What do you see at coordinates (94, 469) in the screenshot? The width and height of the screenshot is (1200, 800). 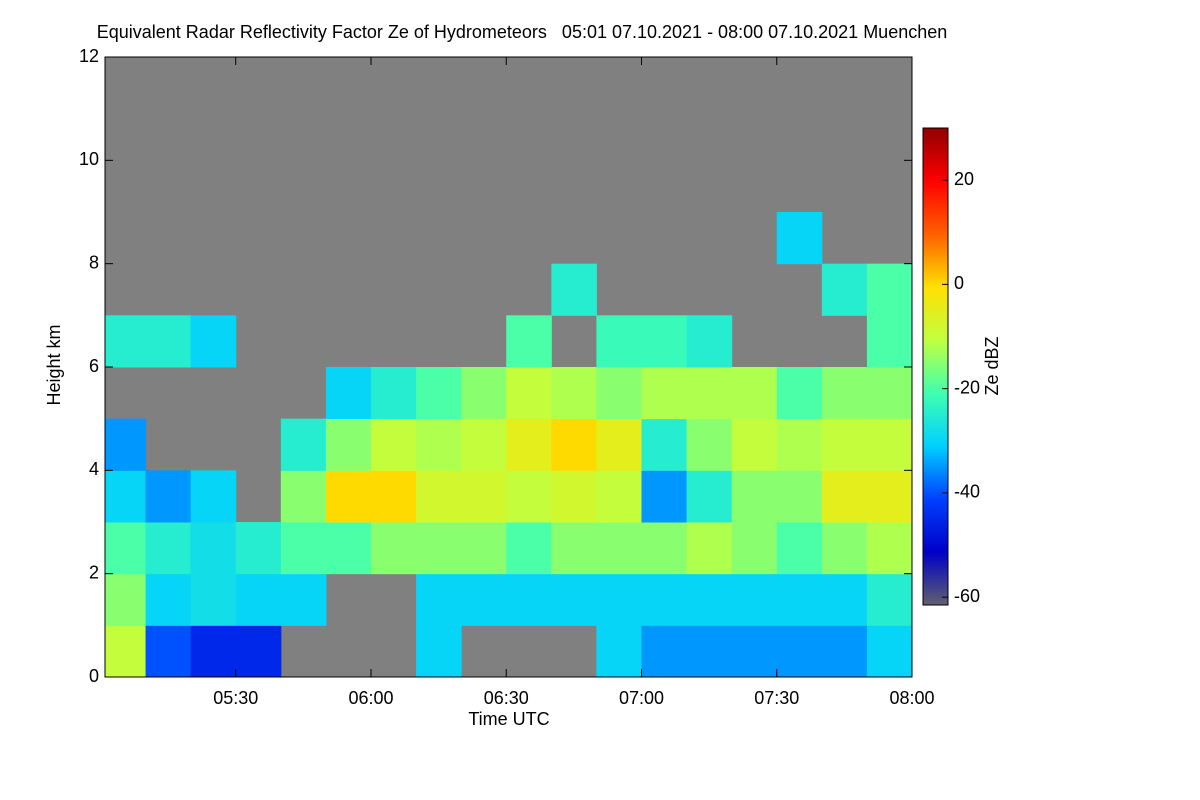 I see `y-tick-label: 4` at bounding box center [94, 469].